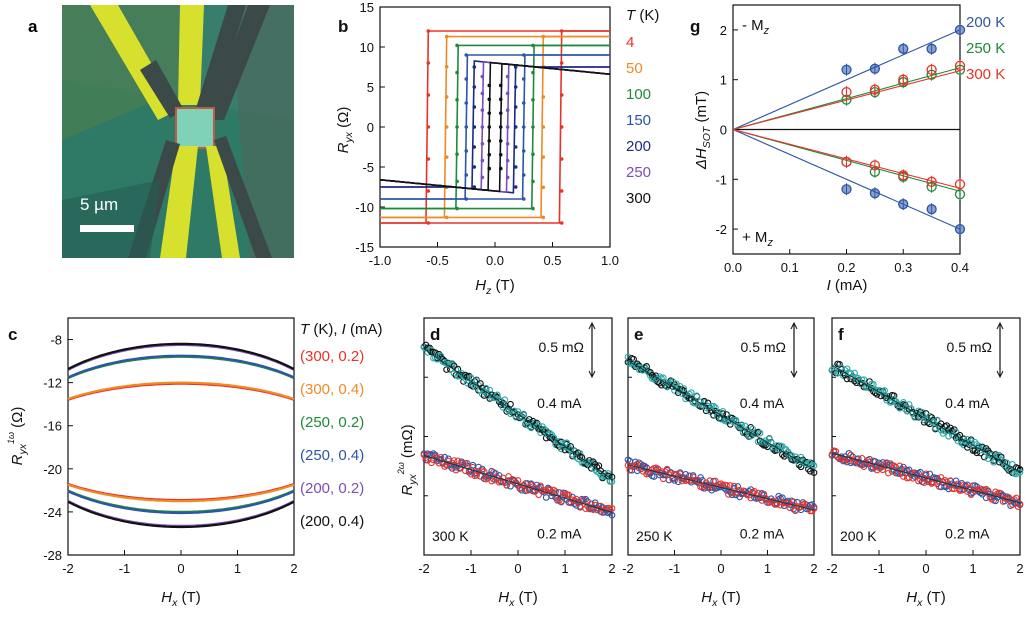 The height and width of the screenshot is (620, 1028). I want to click on panel-label-a: a, so click(33, 26).